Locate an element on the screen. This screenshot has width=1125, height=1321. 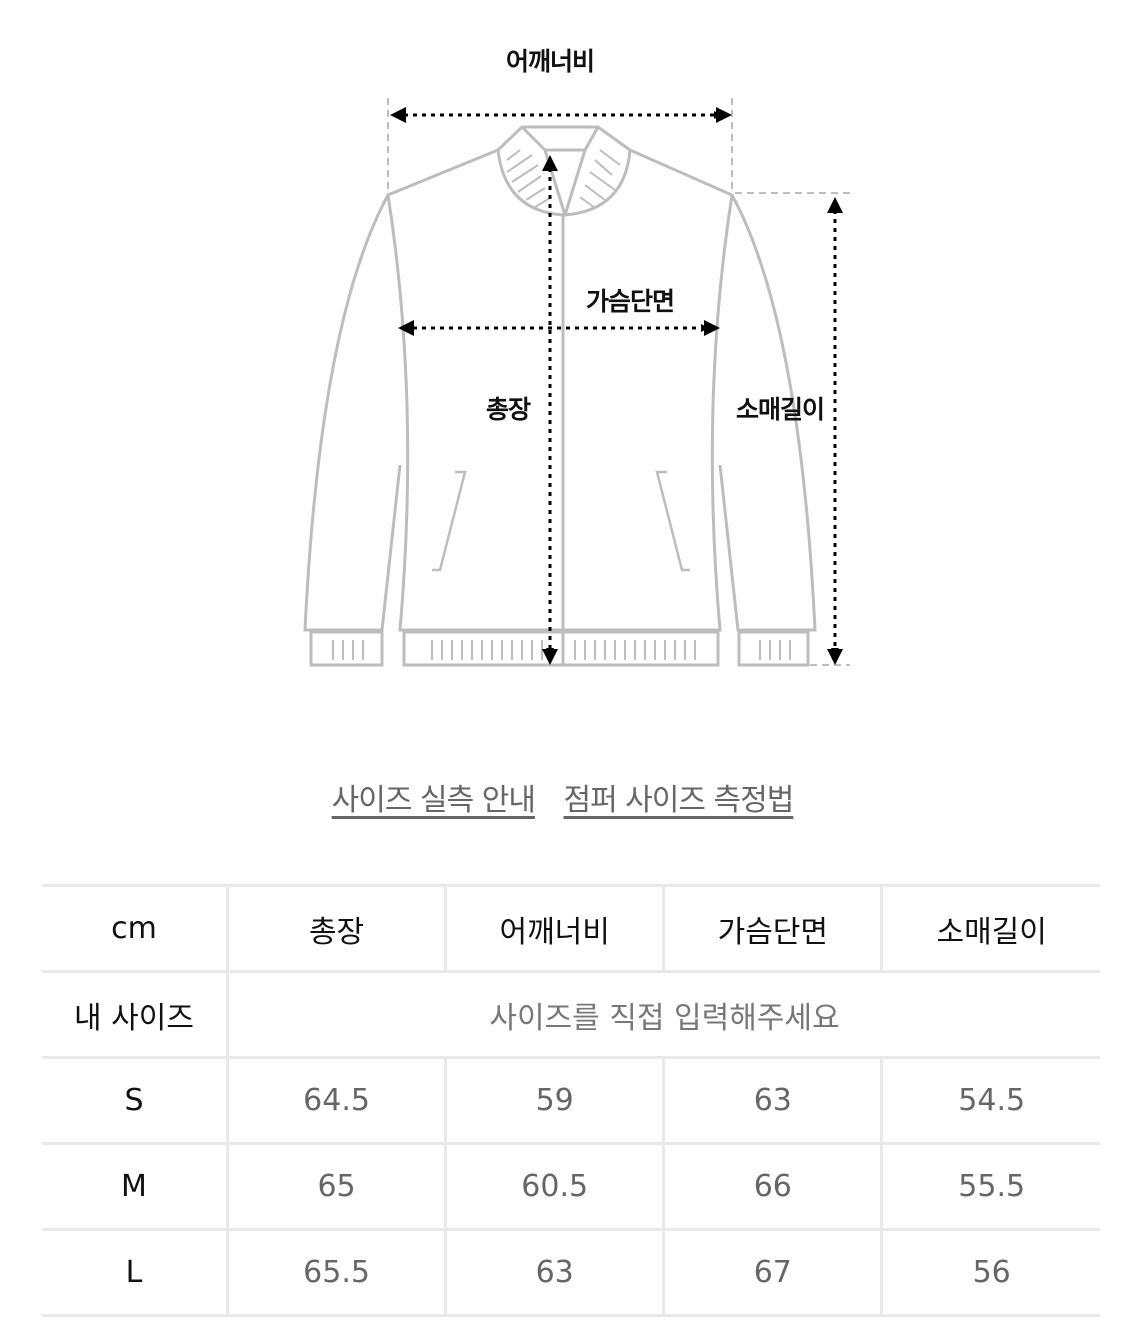
shoulder-label: 어깨너비 is located at coordinates (550, 61).